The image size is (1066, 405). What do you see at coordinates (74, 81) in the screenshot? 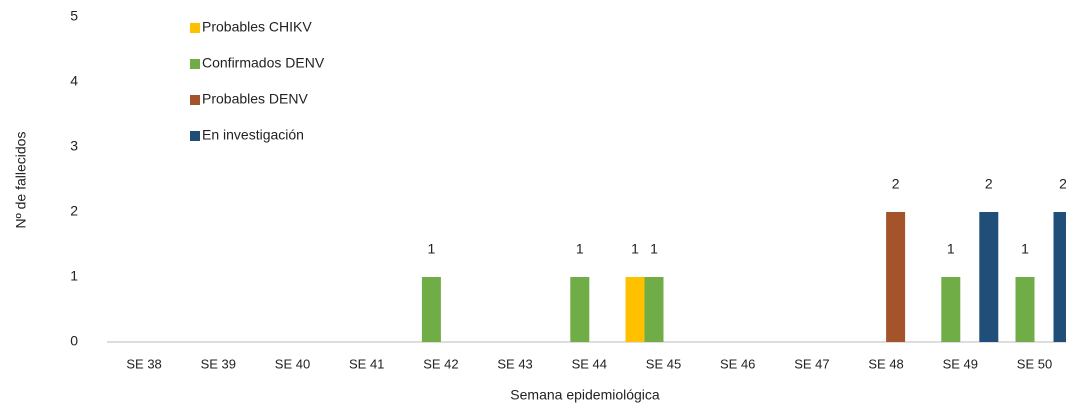
I see `y-tick-label: 4` at bounding box center [74, 81].